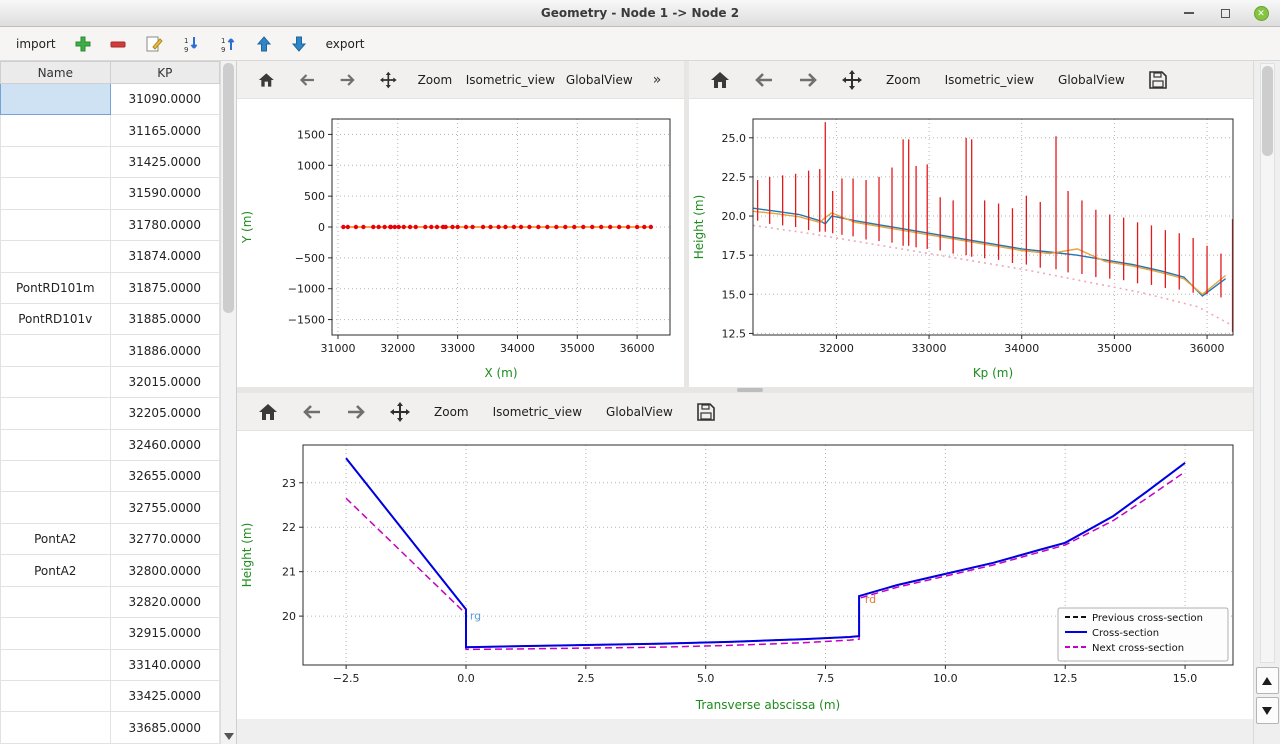  Describe the element at coordinates (165, 382) in the screenshot. I see `cell-kp: 32015.0000` at that location.